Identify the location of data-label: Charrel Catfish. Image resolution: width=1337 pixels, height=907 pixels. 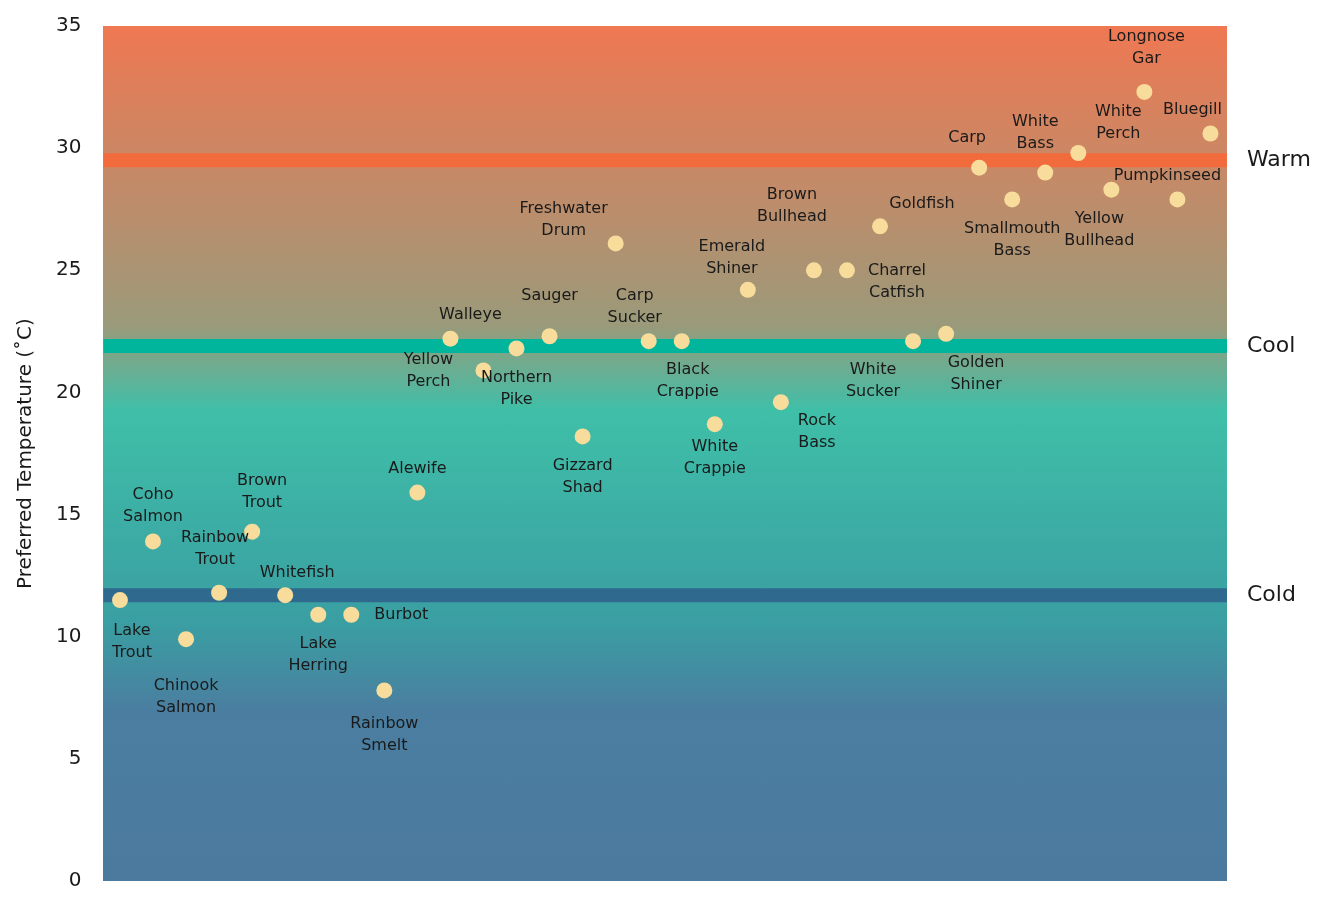
(897, 281).